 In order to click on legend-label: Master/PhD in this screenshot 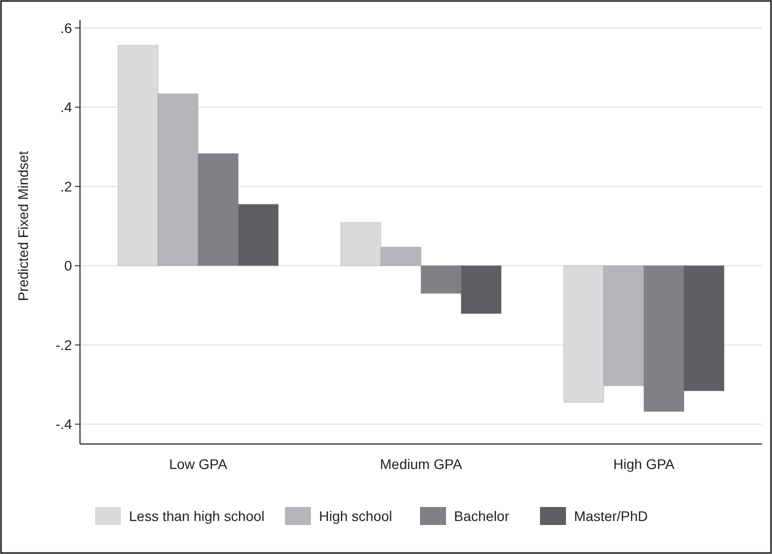, I will do `click(611, 516)`.